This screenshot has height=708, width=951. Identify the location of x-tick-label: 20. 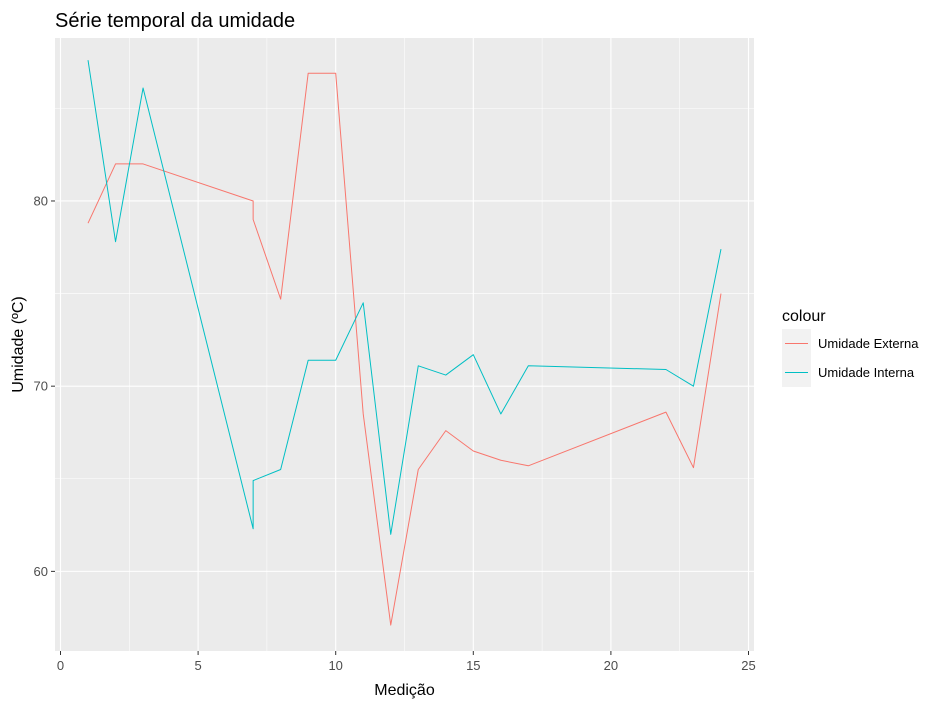
(611, 665).